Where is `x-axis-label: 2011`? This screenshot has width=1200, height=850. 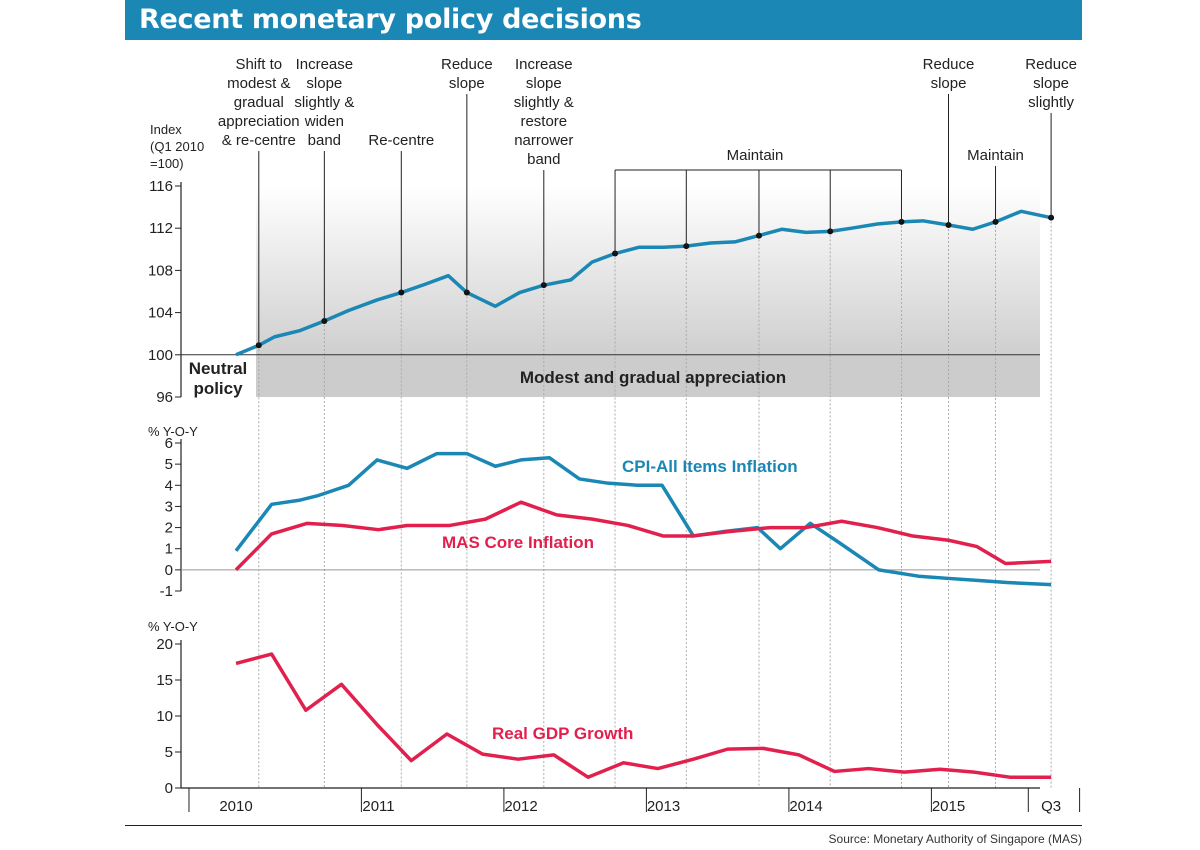
x-axis-label: 2011 is located at coordinates (378, 806).